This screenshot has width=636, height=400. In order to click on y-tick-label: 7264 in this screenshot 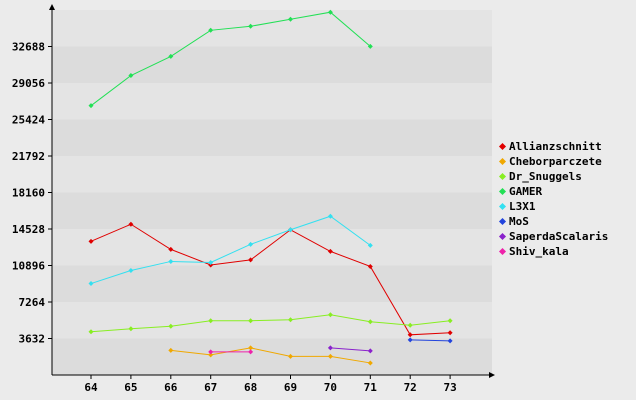, I will do `click(32, 302)`.